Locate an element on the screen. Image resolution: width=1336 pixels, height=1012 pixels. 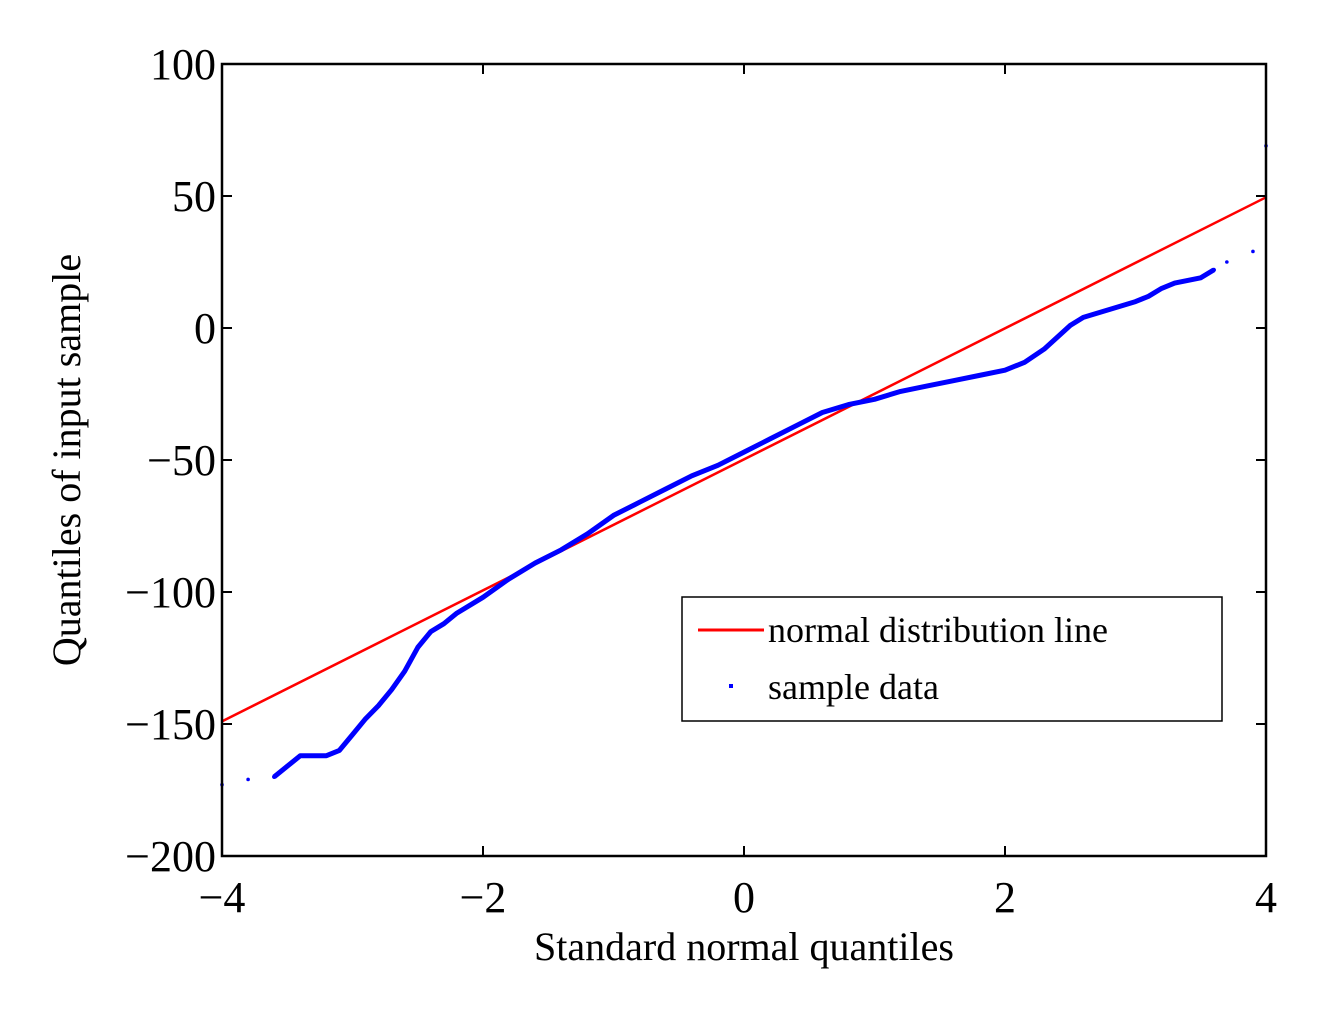
legend-point-swatch is located at coordinates (731, 686).